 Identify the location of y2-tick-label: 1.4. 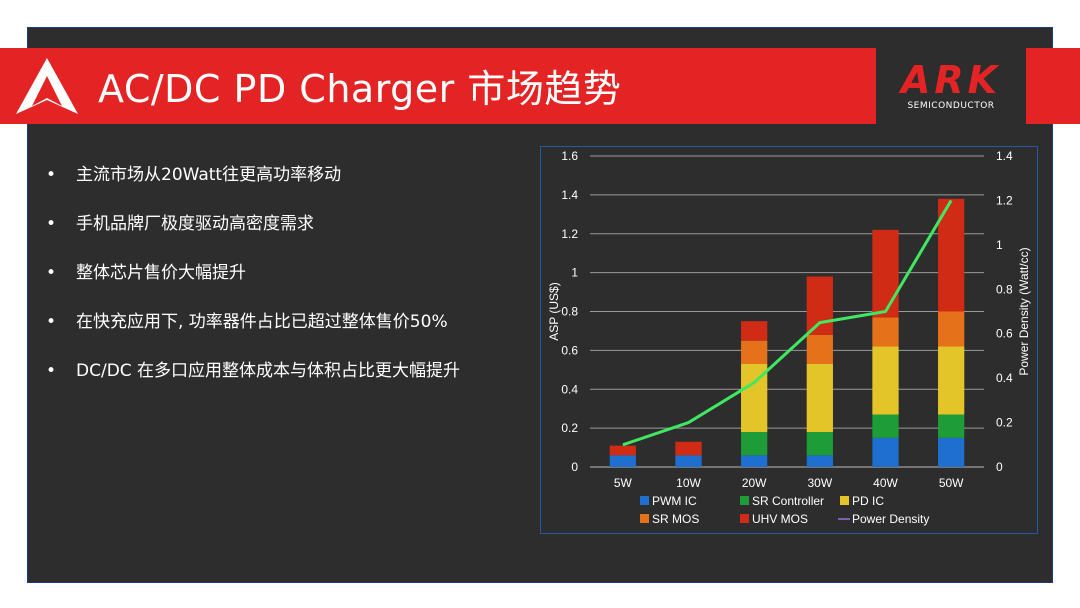
(1004, 156).